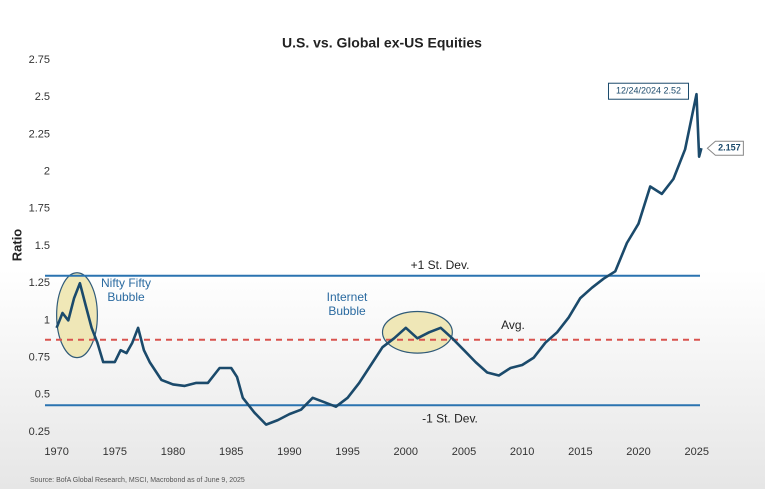 The image size is (765, 489). Describe the element at coordinates (347, 297) in the screenshot. I see `bubble-label: Internet` at that location.